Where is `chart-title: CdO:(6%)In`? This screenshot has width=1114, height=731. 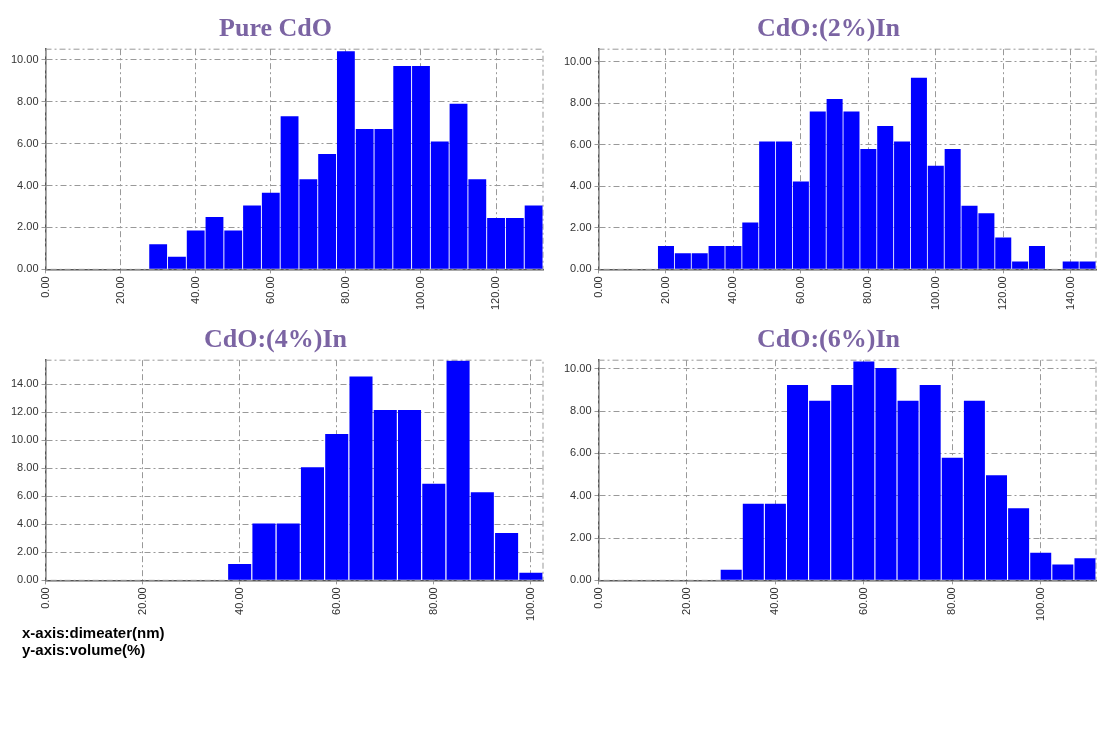
chart-title: CdO:(6%)In is located at coordinates (828, 339).